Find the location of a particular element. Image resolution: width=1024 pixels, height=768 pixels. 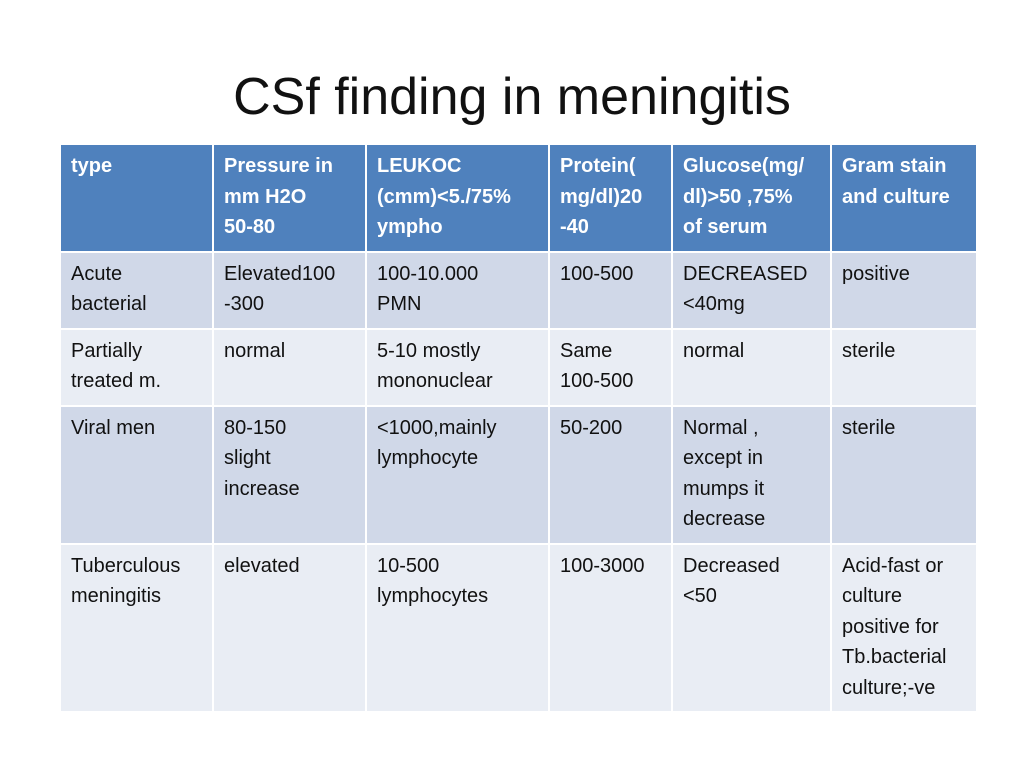

cell-pressure: 80-150 slight increase is located at coordinates (289, 474).